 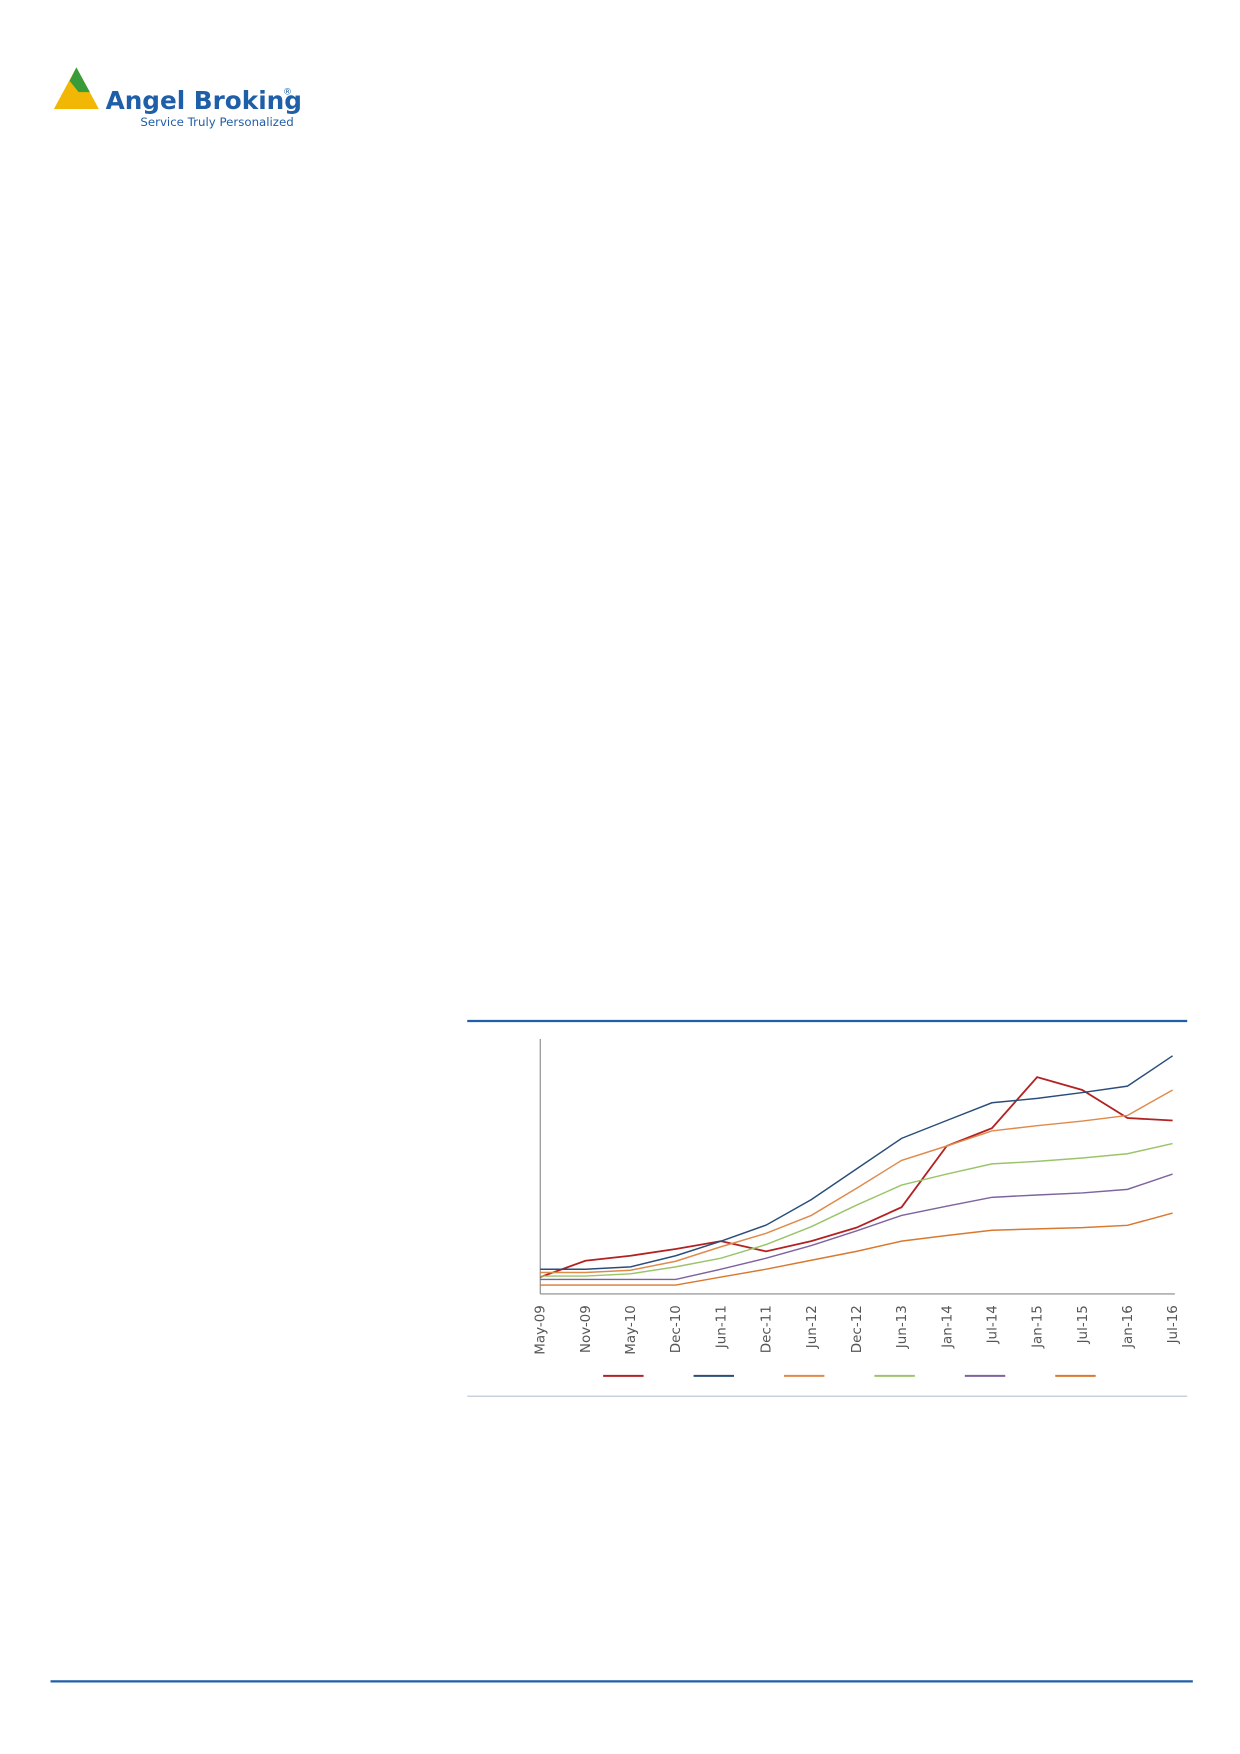 I want to click on x-tick-label: Jan-16, so click(x=1128, y=1327).